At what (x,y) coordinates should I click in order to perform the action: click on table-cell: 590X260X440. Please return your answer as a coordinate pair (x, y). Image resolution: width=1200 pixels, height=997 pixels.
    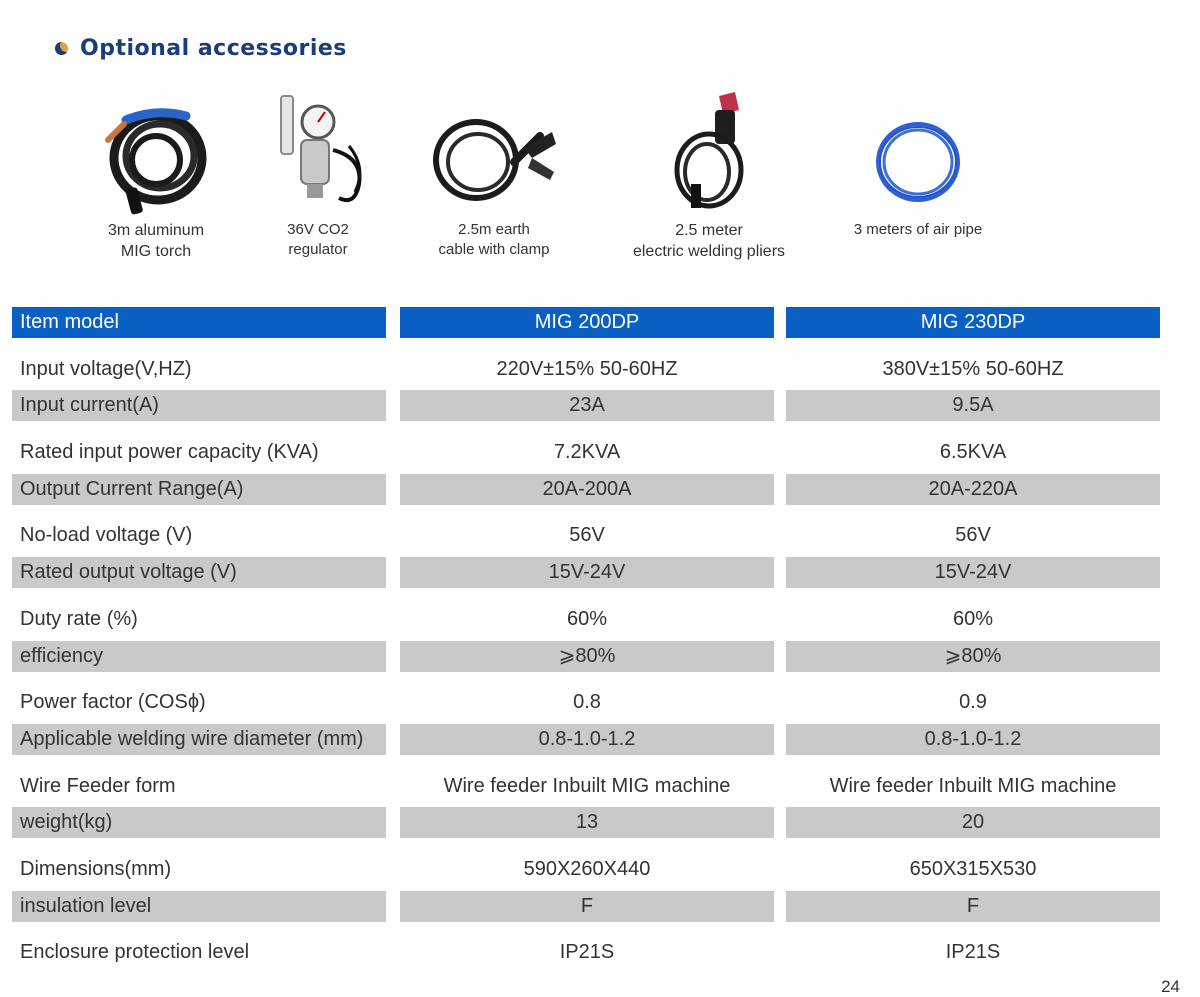
    Looking at the image, I should click on (587, 868).